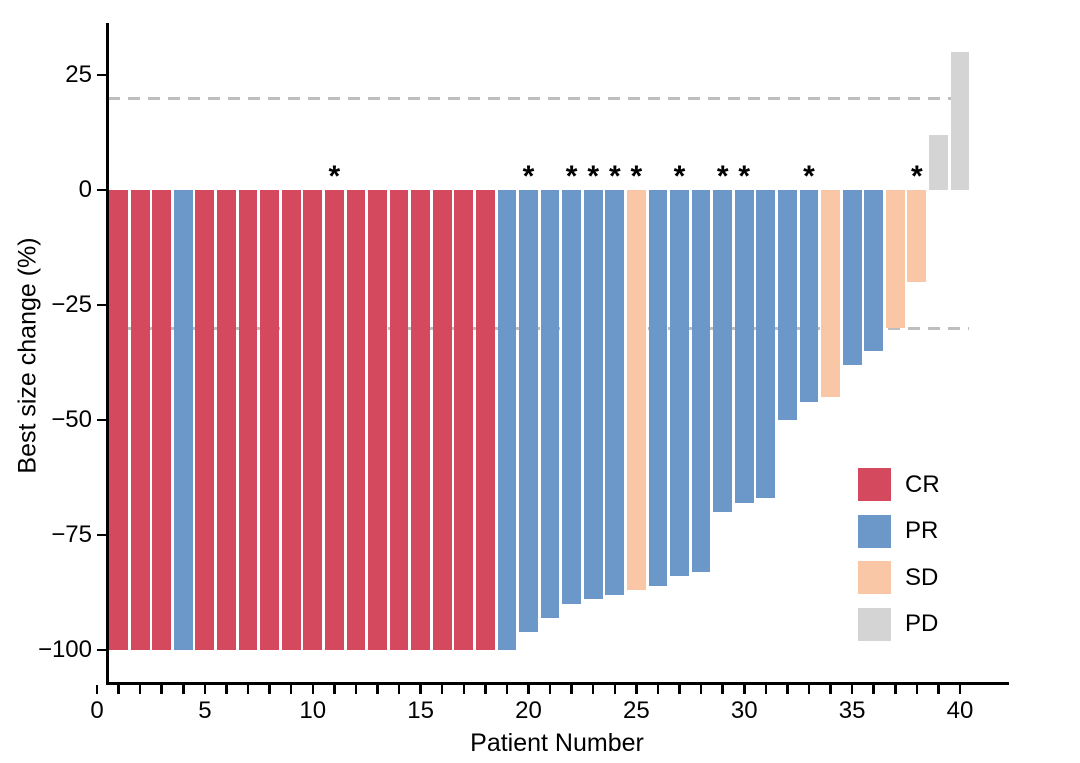 The width and height of the screenshot is (1080, 763). What do you see at coordinates (744, 176) in the screenshot?
I see `asterisk-marker-patient-30: *` at bounding box center [744, 176].